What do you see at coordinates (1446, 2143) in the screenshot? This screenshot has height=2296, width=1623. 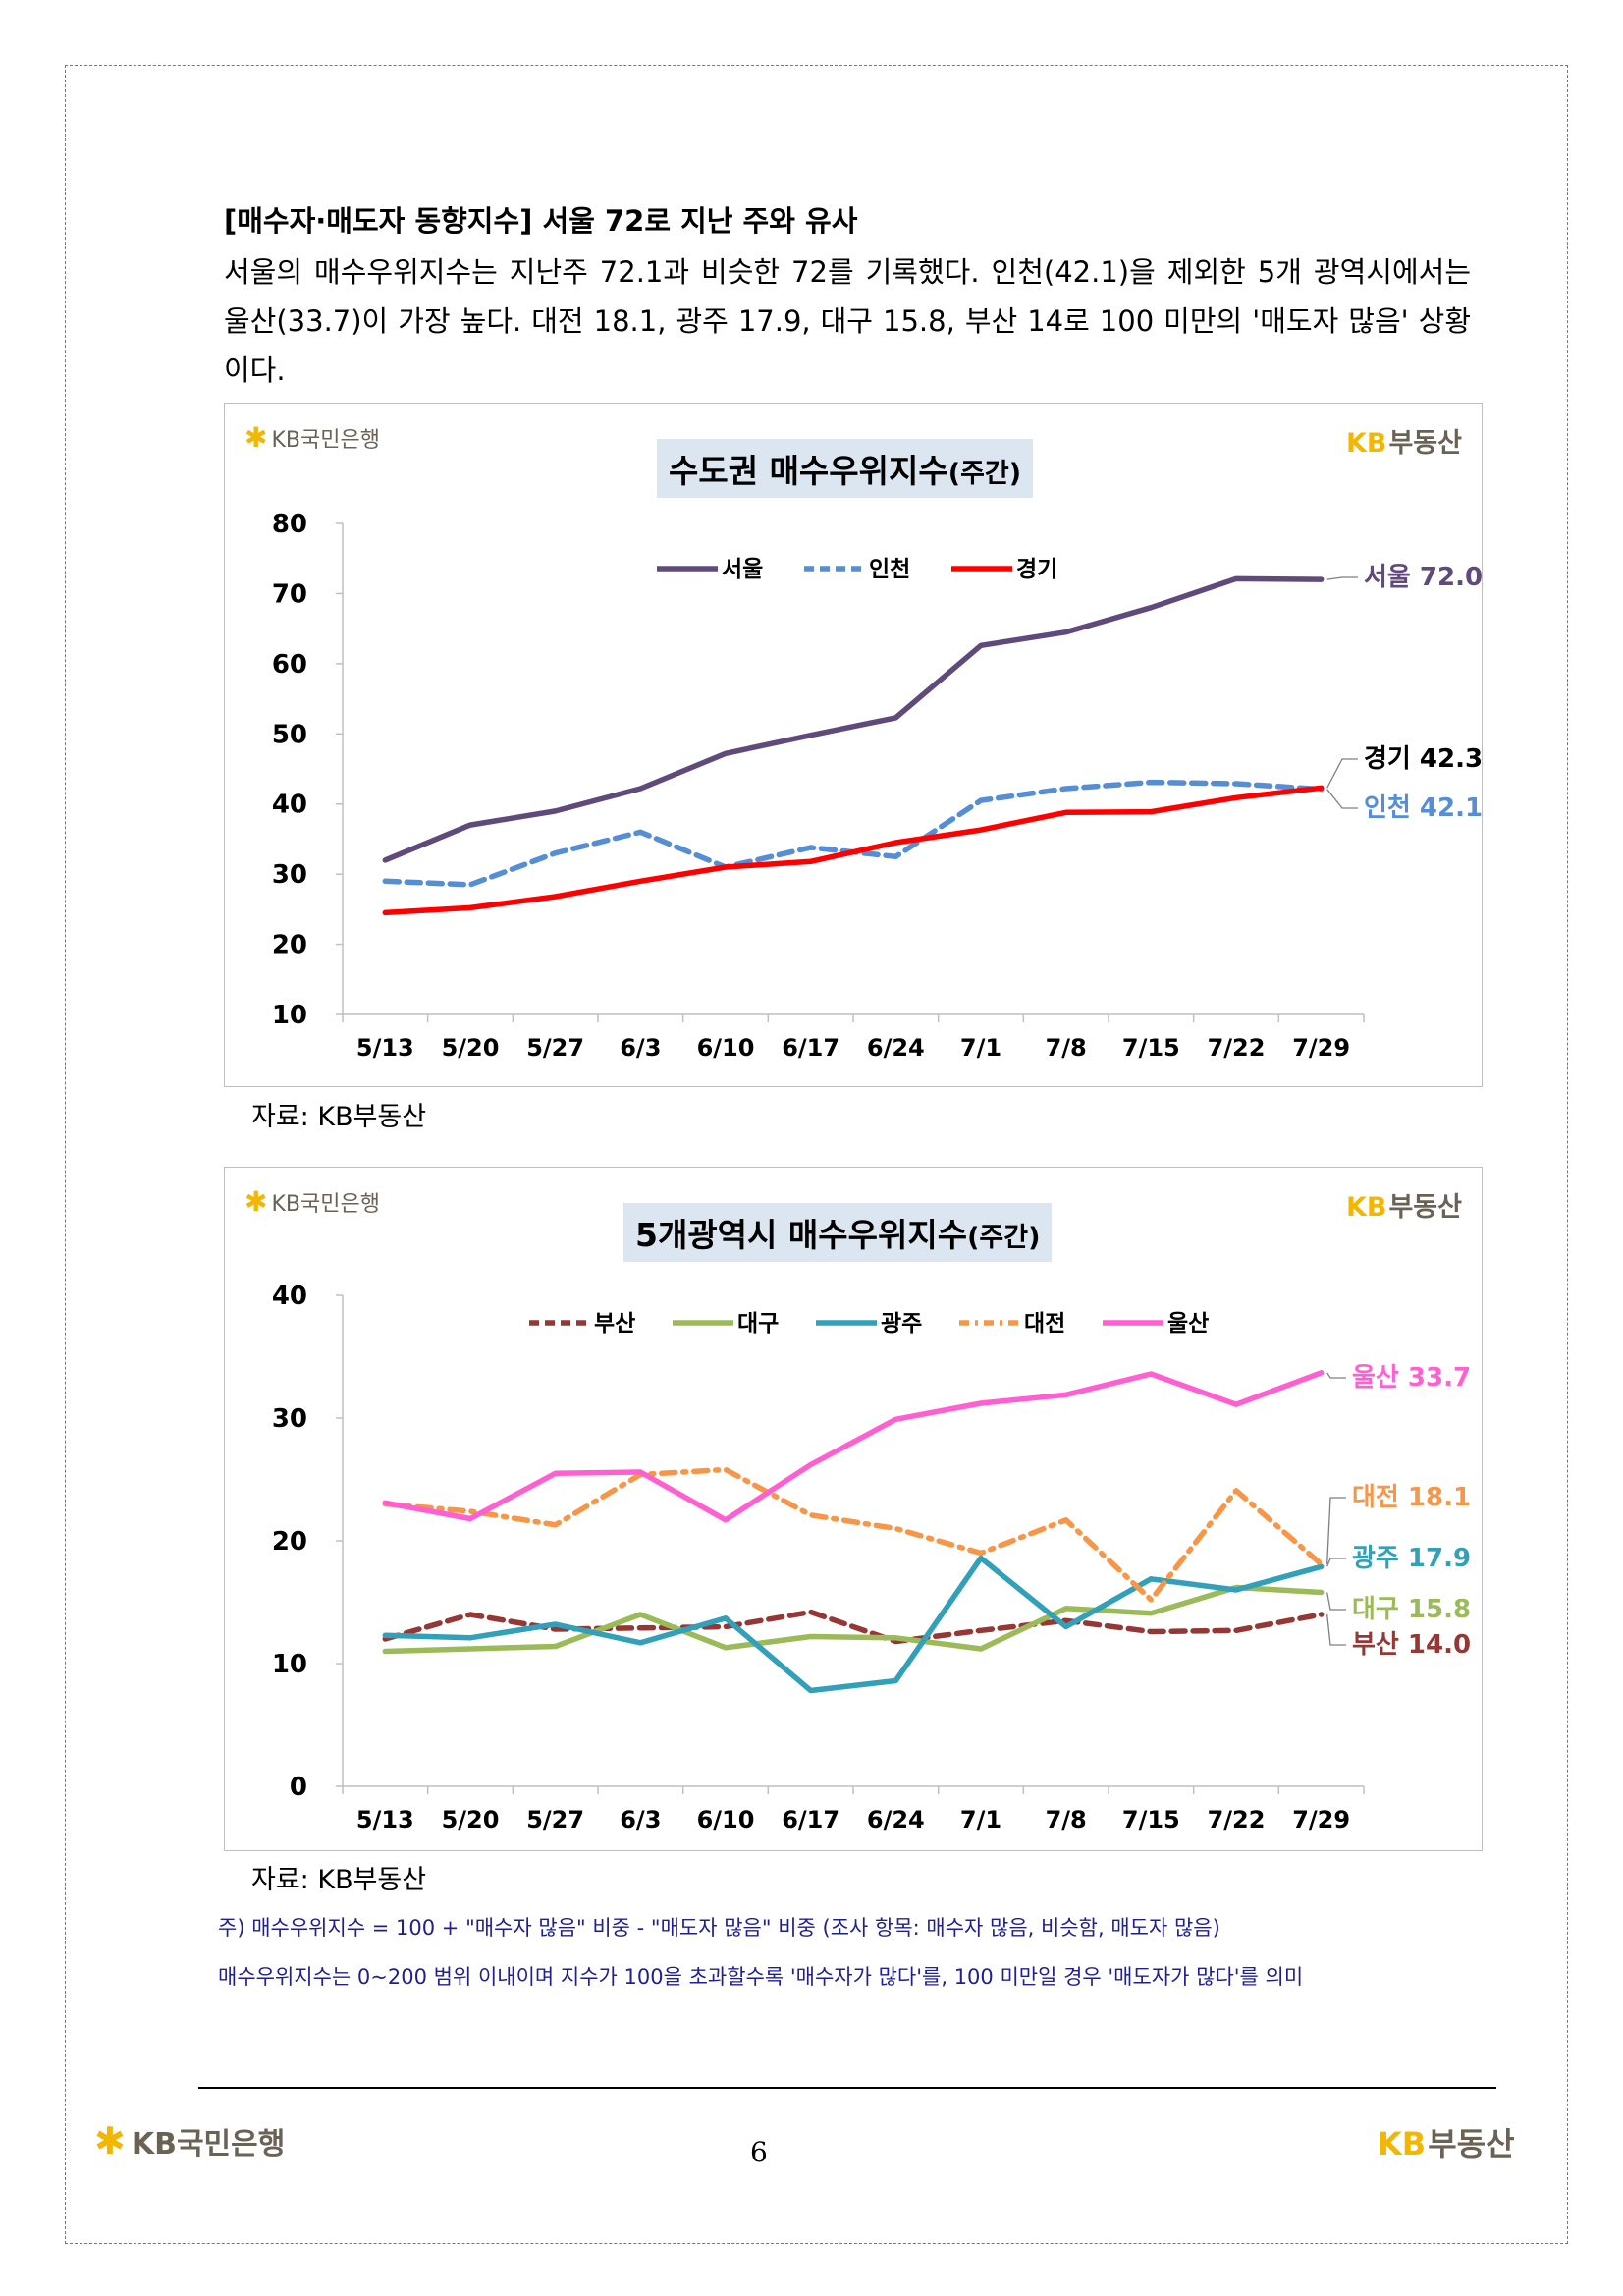 I see `footer-kb-land-logo: KB부동산` at bounding box center [1446, 2143].